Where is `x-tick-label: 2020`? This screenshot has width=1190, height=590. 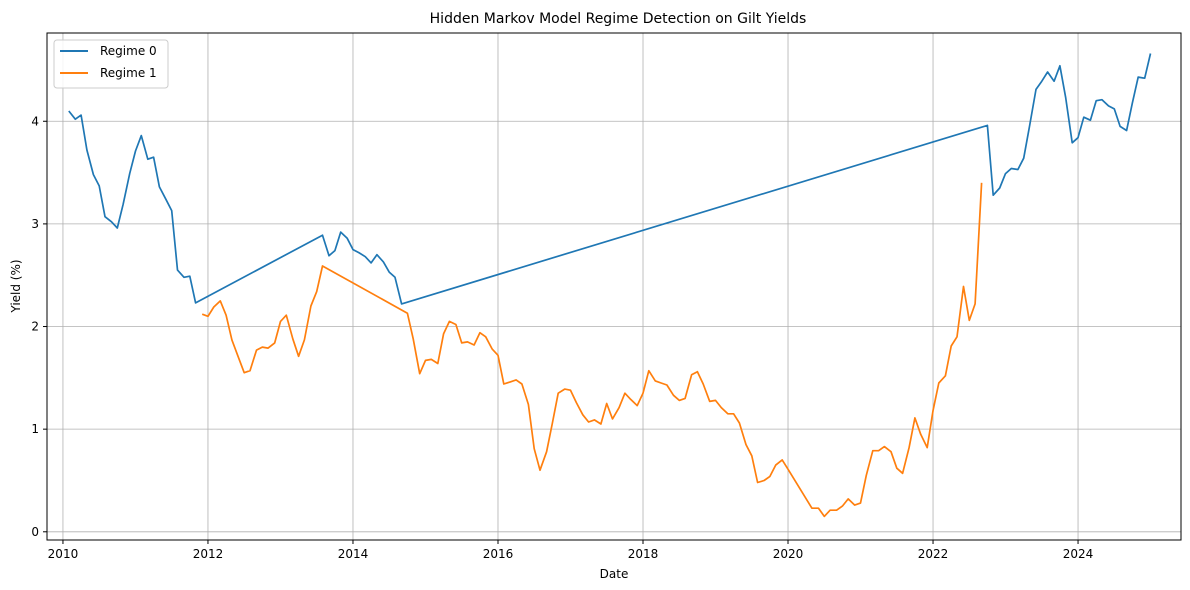
x-tick-label: 2020 is located at coordinates (788, 554).